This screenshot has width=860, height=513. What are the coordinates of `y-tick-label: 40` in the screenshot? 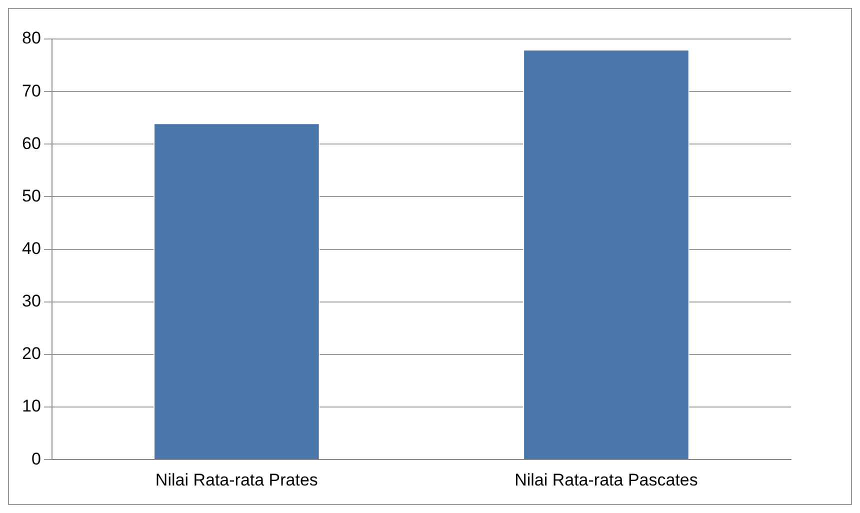 It's located at (31, 248).